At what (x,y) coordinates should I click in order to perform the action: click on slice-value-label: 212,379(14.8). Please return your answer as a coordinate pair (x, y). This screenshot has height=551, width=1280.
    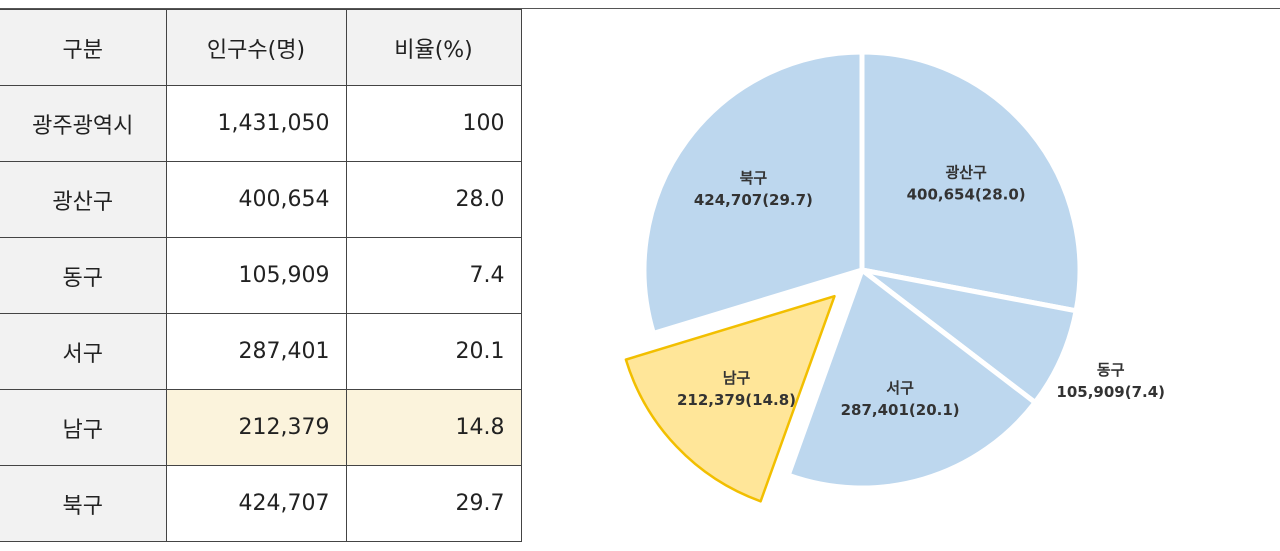
    Looking at the image, I should click on (736, 400).